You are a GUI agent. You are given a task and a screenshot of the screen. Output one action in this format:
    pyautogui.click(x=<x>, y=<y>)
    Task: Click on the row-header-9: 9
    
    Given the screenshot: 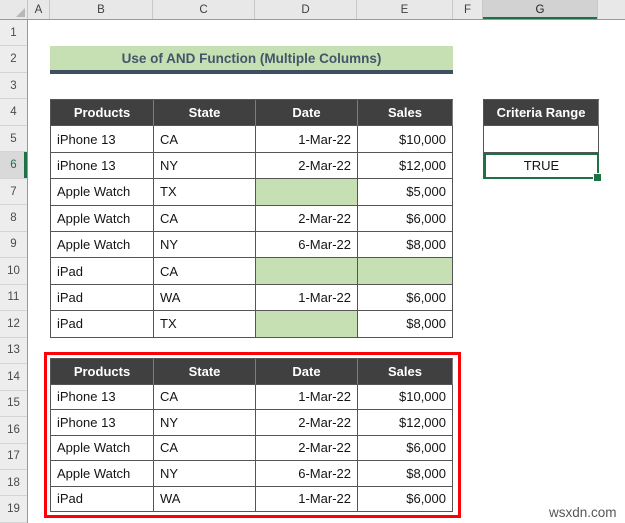 What is the action you would take?
    pyautogui.click(x=13, y=245)
    